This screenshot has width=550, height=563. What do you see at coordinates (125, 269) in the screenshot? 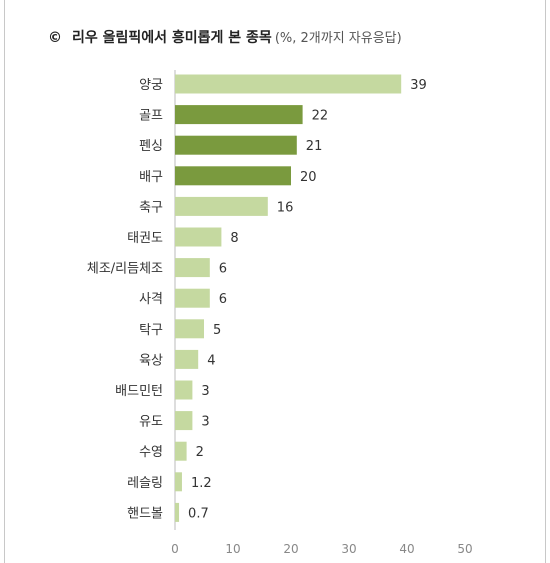
I see `category-label: 체조/리듬체조` at bounding box center [125, 269].